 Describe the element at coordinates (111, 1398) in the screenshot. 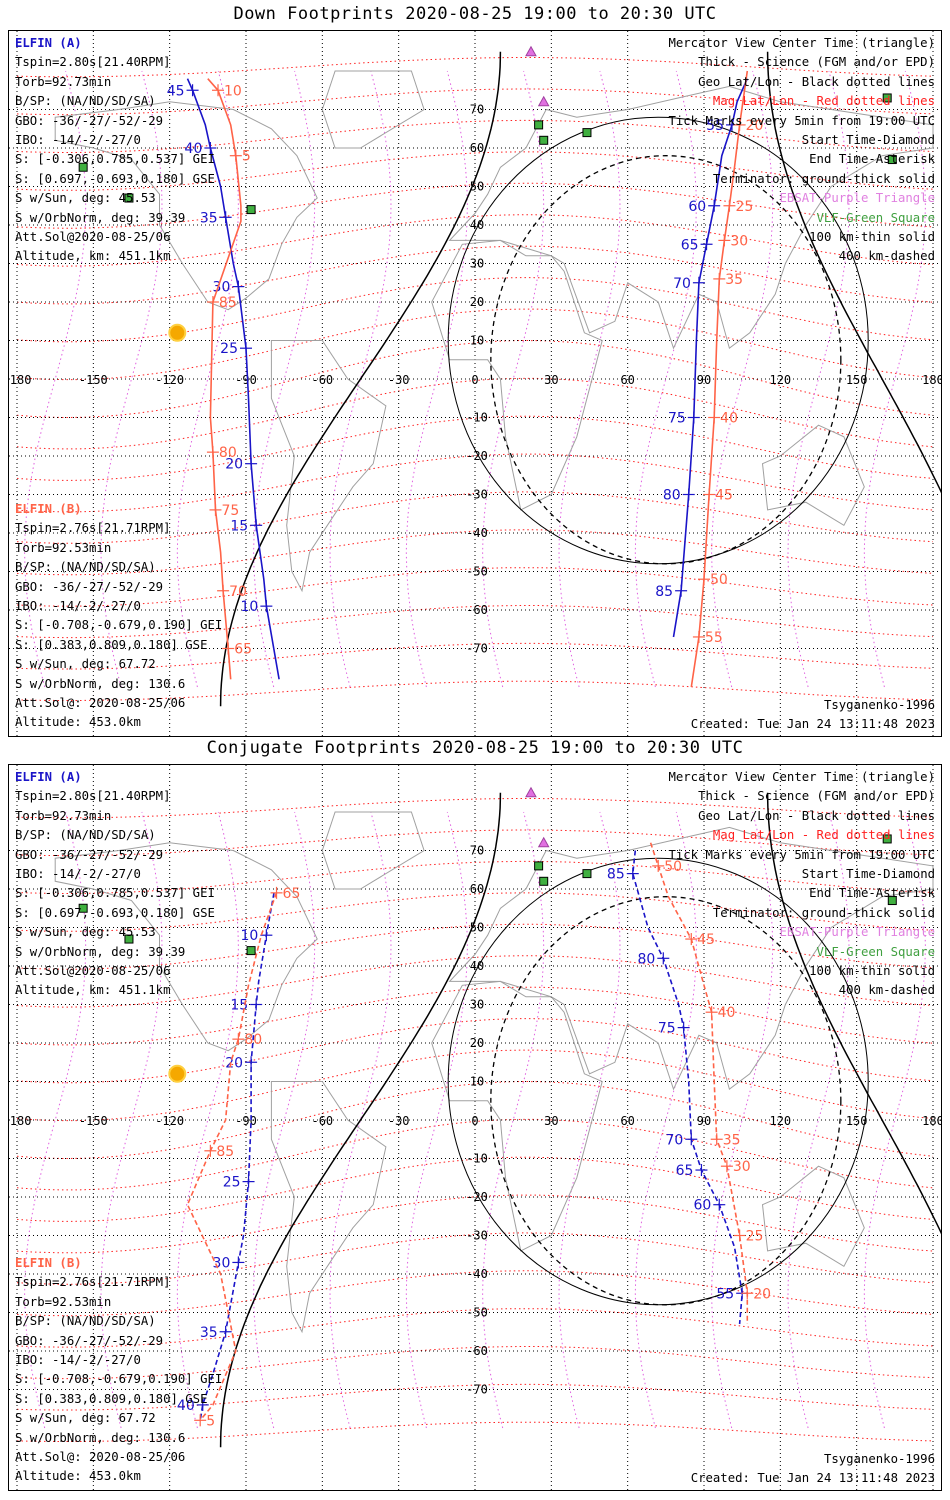

I see `elfin-b-line: S: [0.383,0.809,0.180] GSE` at that location.